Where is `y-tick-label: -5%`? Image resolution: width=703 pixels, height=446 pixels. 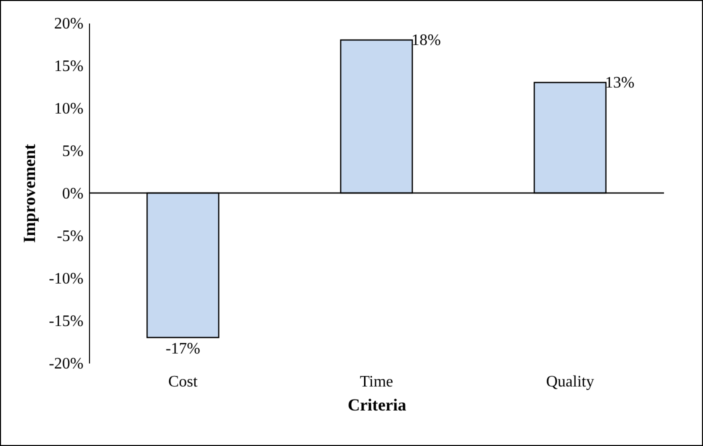
y-tick-label: -5% is located at coordinates (70, 236).